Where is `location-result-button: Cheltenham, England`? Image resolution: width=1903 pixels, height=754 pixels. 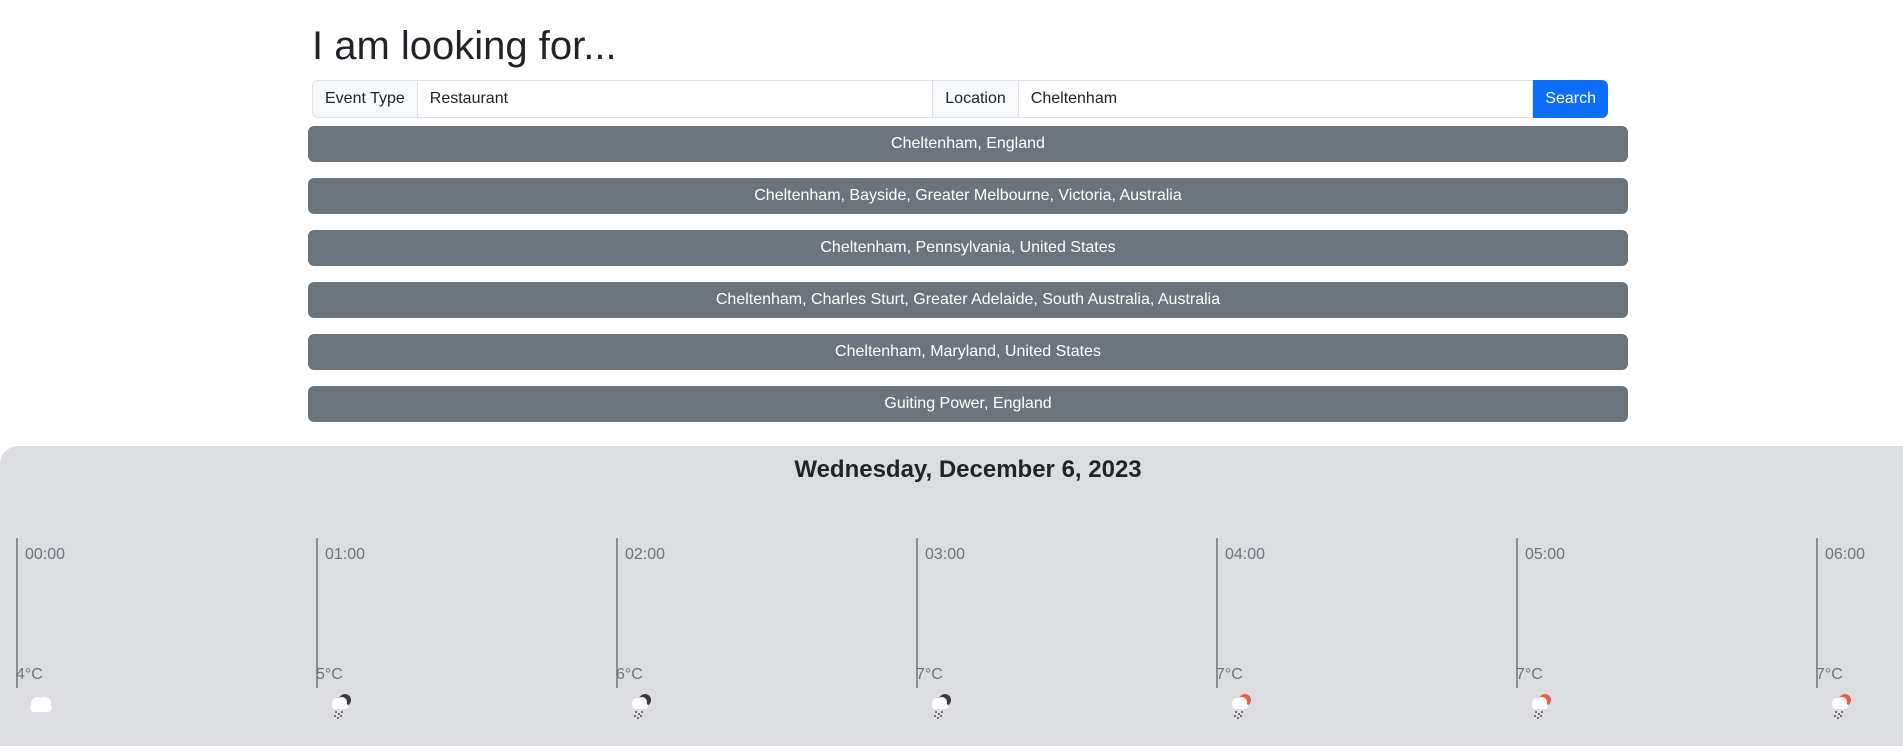
location-result-button: Cheltenham, England is located at coordinates (968, 144).